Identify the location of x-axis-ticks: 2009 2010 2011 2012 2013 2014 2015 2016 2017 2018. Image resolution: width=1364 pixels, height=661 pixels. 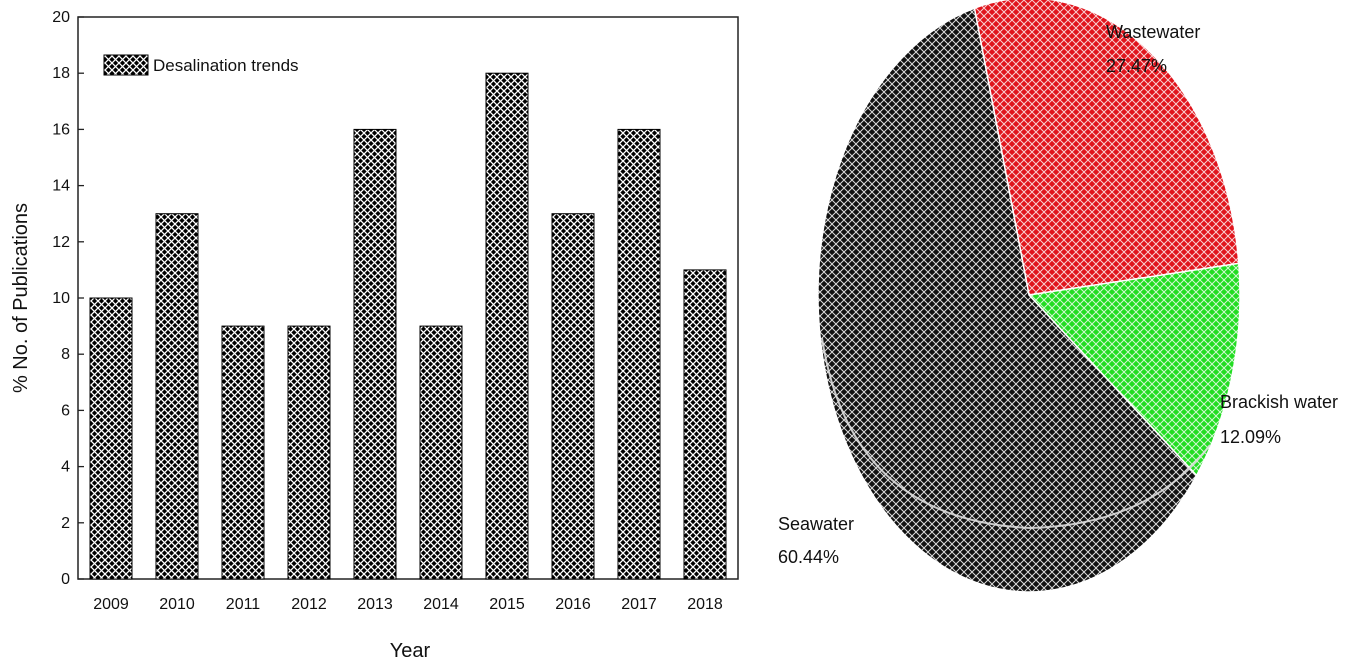
(408, 593).